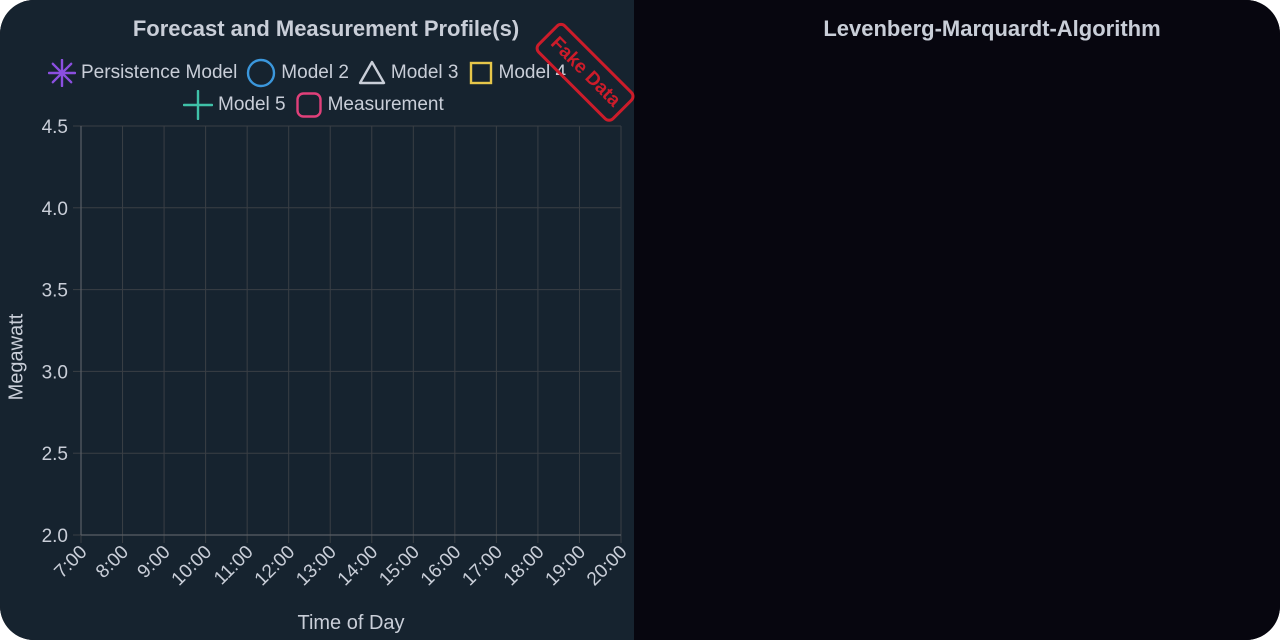  What do you see at coordinates (252, 104) in the screenshot?
I see `legend-label: Model 5` at bounding box center [252, 104].